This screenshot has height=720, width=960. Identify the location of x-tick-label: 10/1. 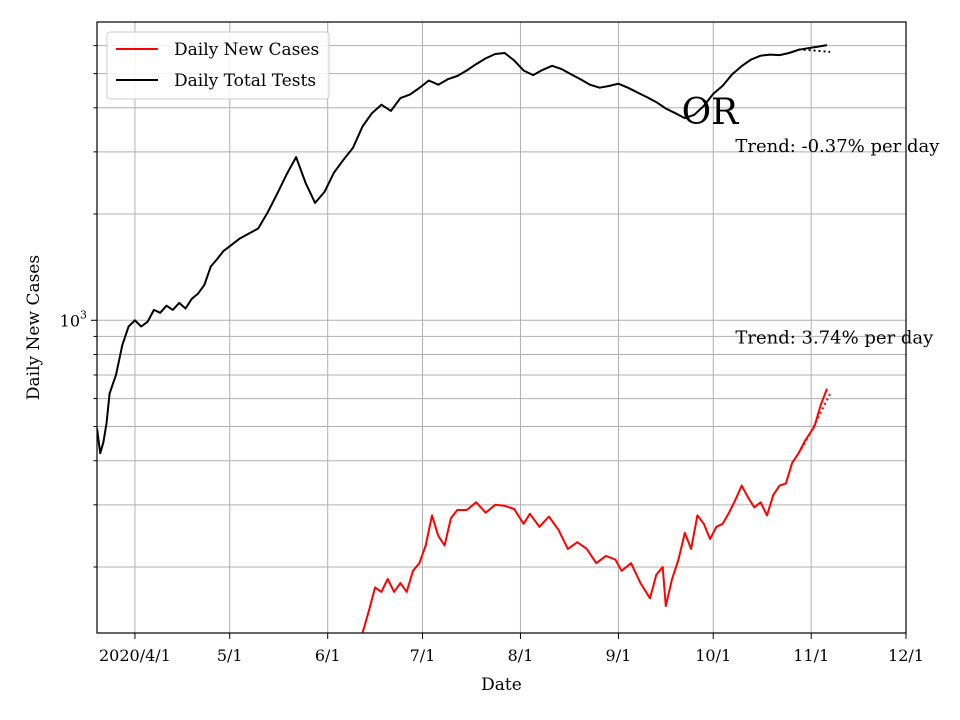
(713, 655).